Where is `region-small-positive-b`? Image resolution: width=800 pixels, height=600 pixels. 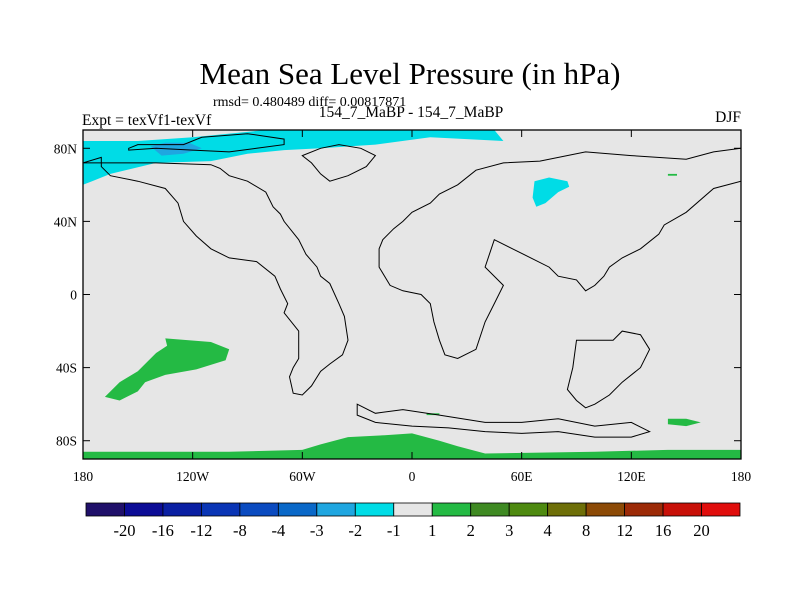 region-small-positive-b is located at coordinates (672, 174).